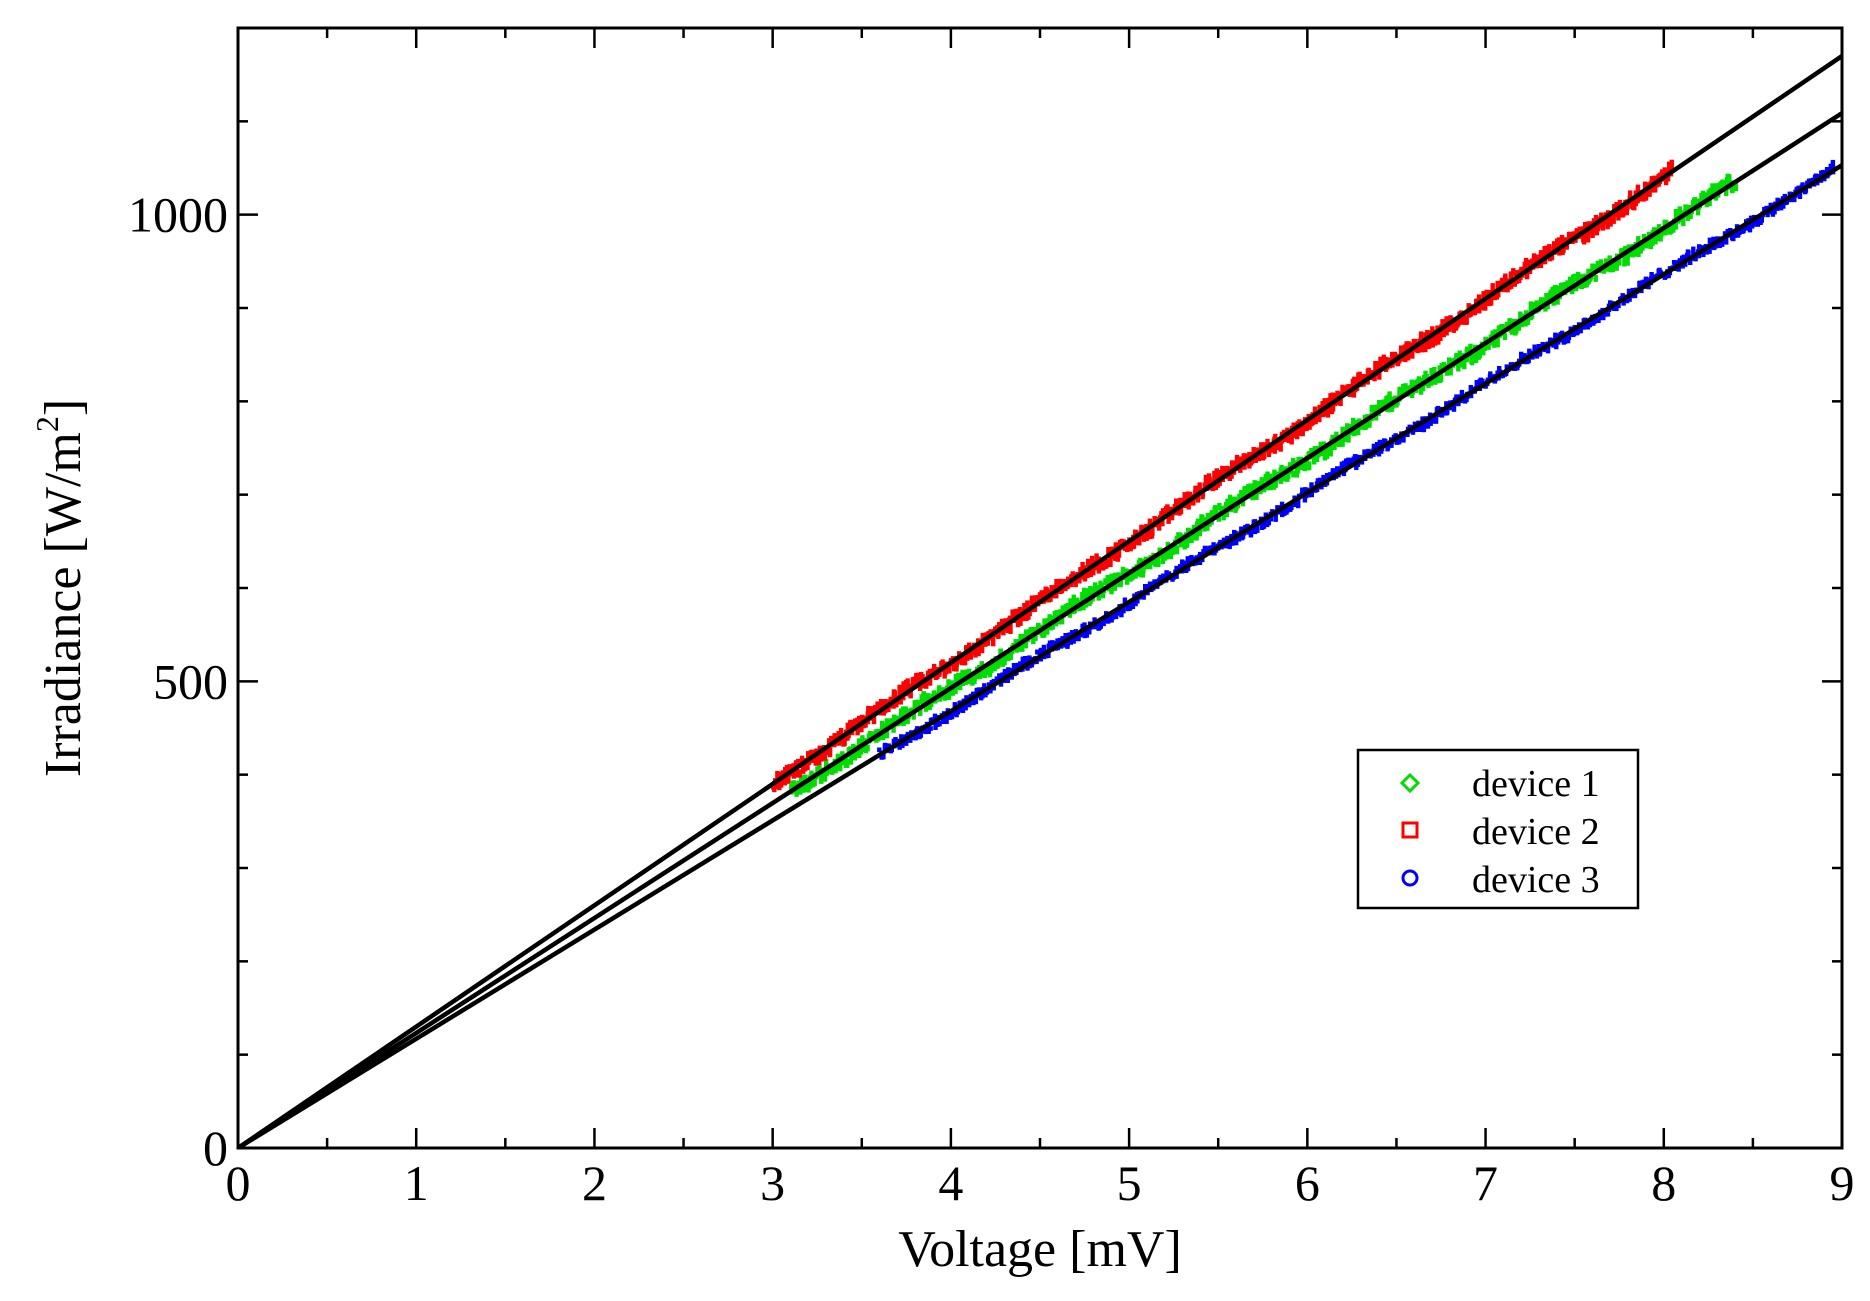  I want to click on x-tick-label: 5, so click(1129, 1183).